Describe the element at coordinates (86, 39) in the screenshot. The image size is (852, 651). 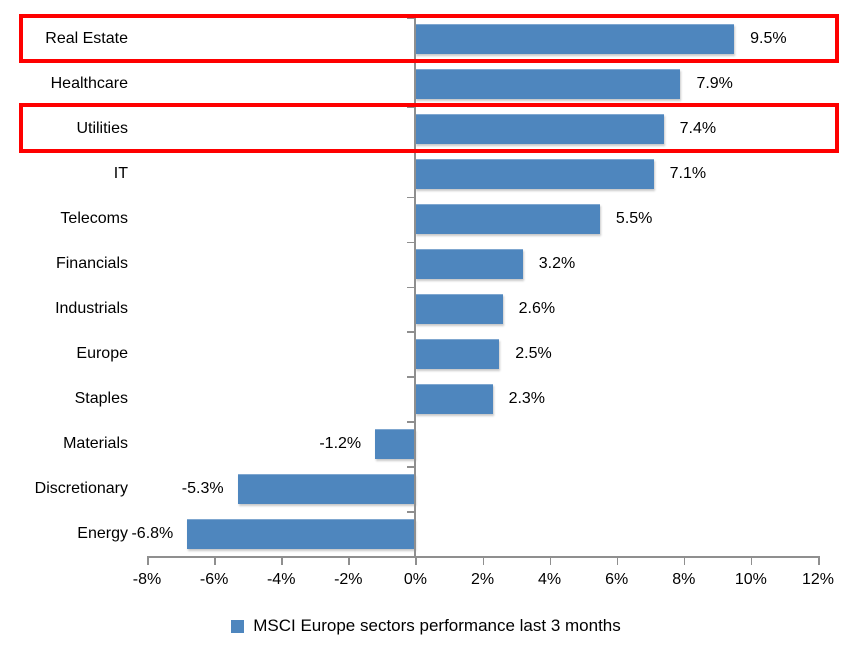
I see `category-label: Real Estate` at that location.